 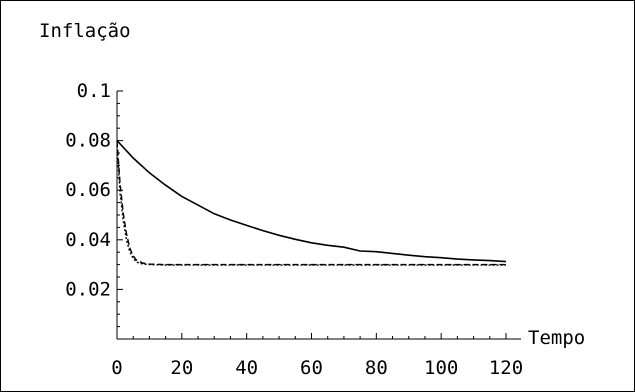 What do you see at coordinates (246, 368) in the screenshot?
I see `x-tick-label: 40` at bounding box center [246, 368].